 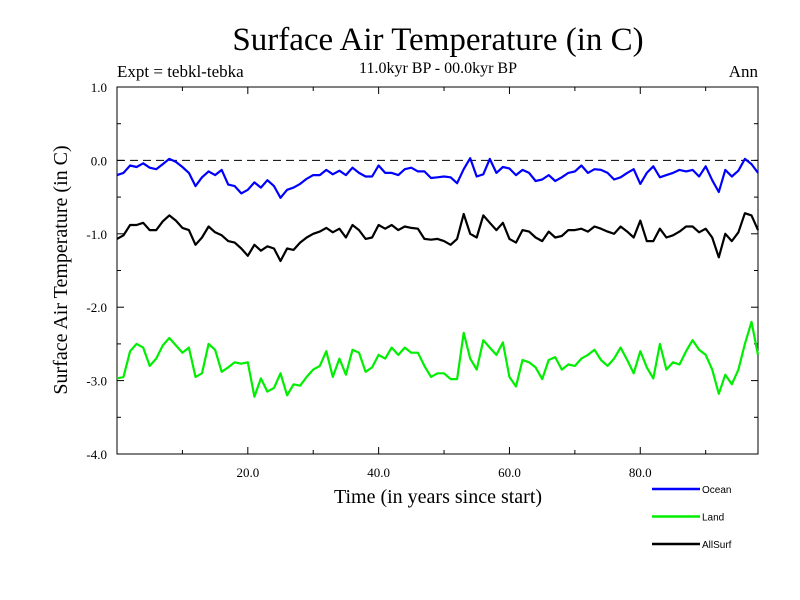 What do you see at coordinates (96, 454) in the screenshot?
I see `y-tick-label: -4.0` at bounding box center [96, 454].